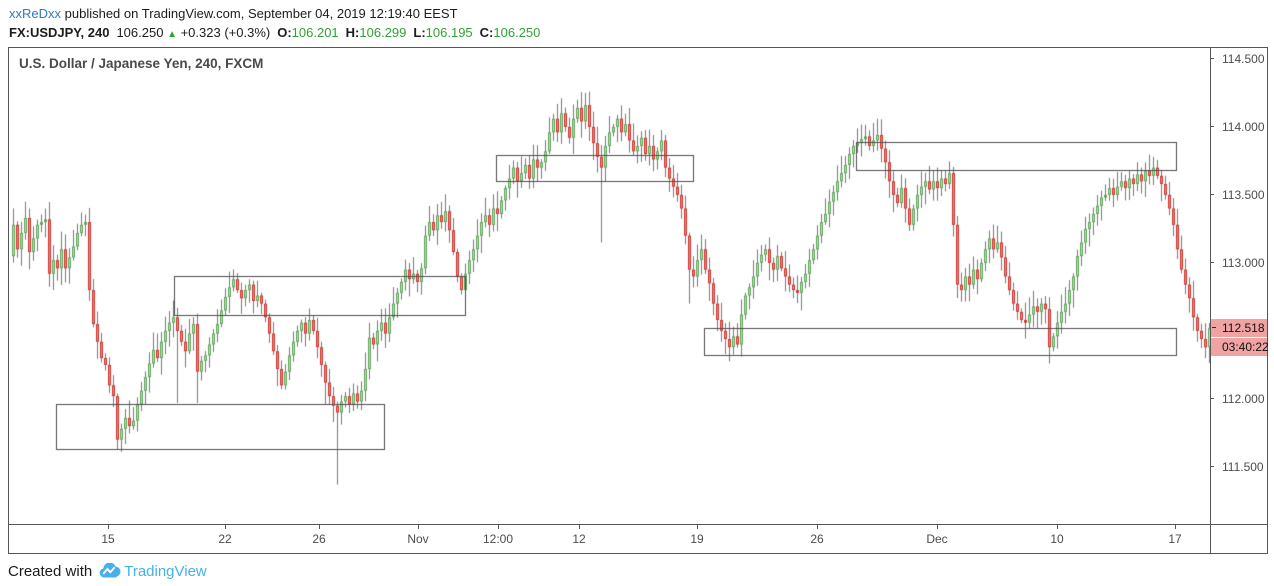 The width and height of the screenshot is (1274, 586). What do you see at coordinates (352, 32) in the screenshot?
I see `high-label: H:` at bounding box center [352, 32].